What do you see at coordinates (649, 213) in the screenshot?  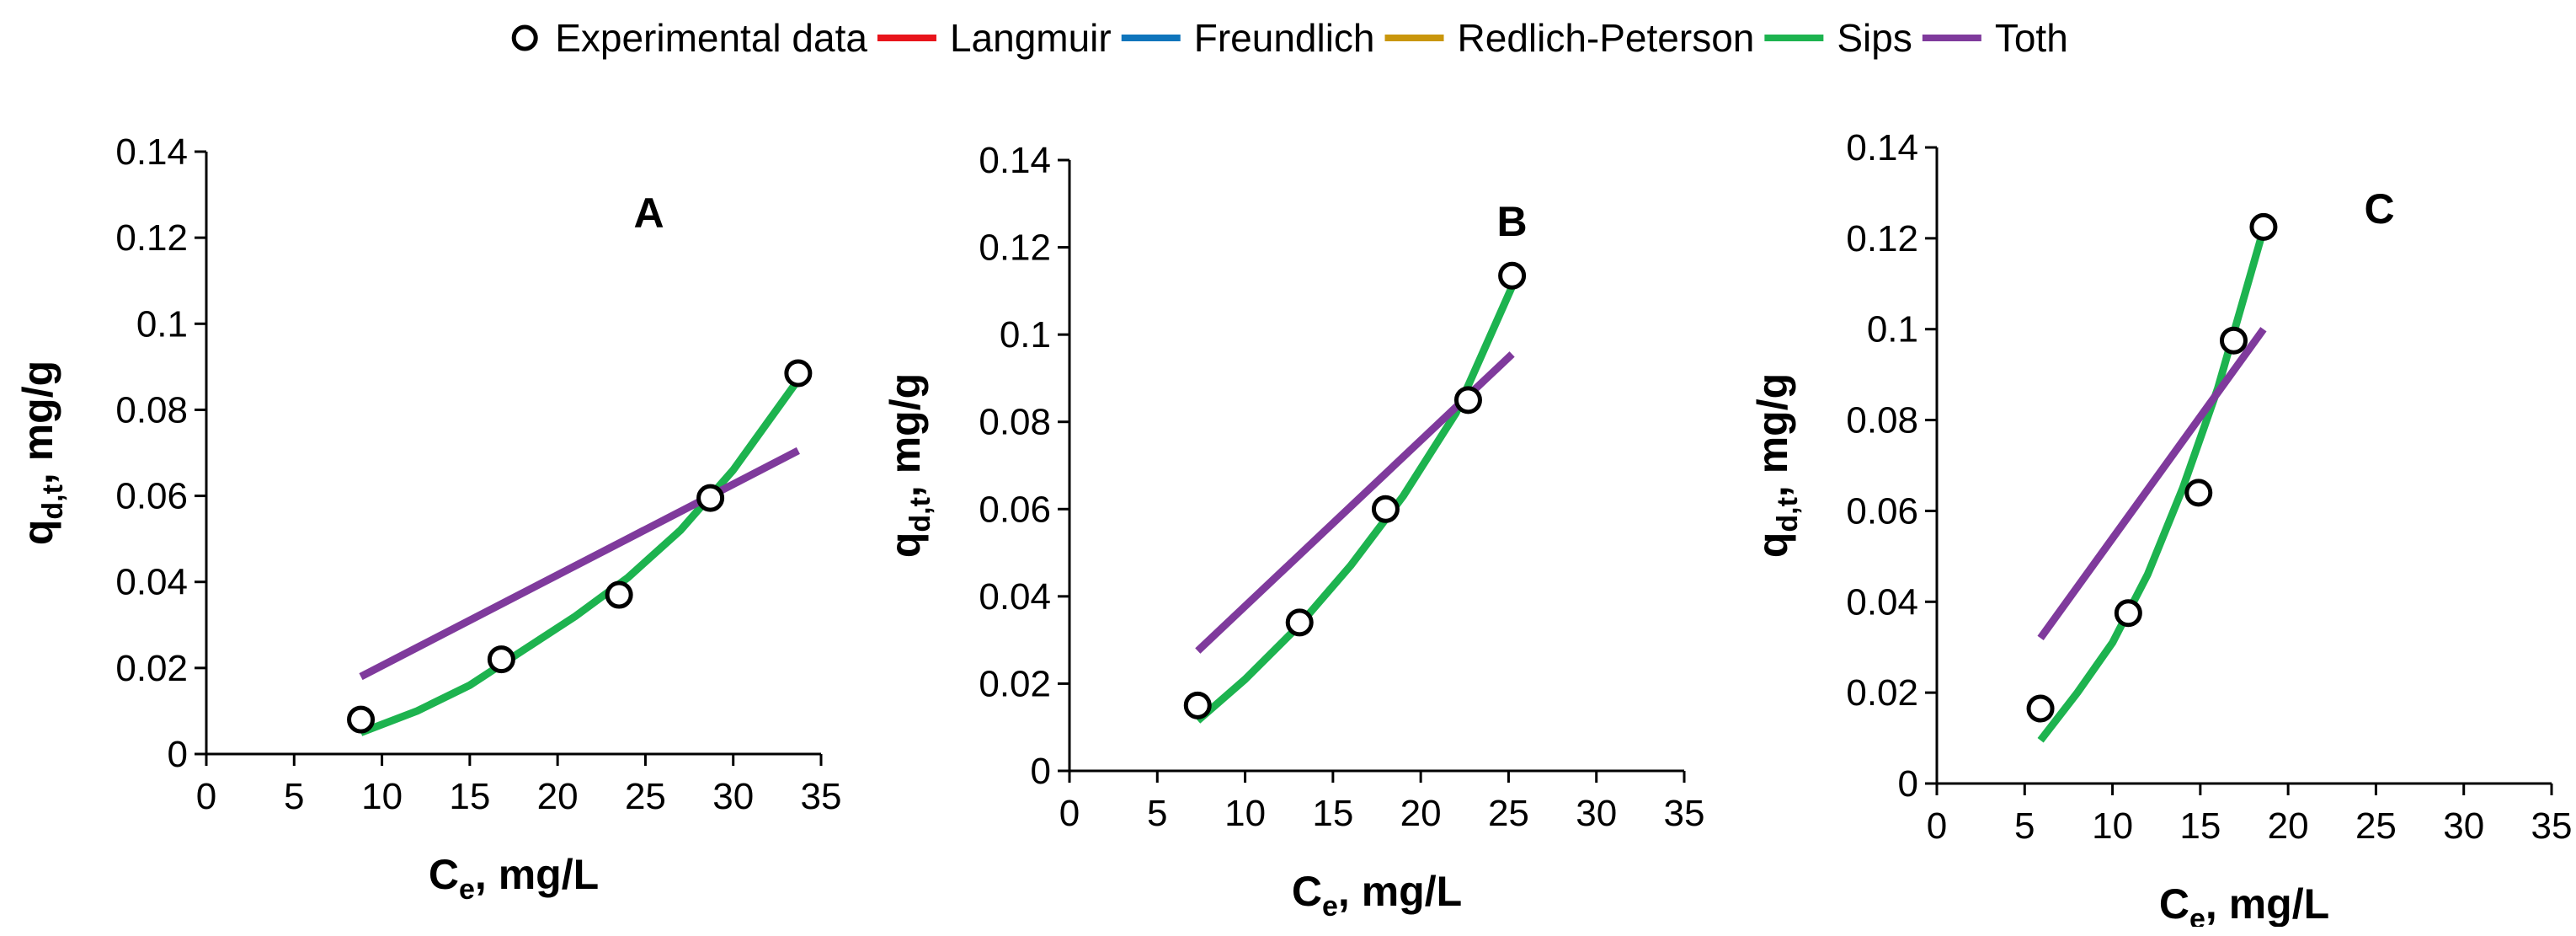 I see `panel-label: A` at bounding box center [649, 213].